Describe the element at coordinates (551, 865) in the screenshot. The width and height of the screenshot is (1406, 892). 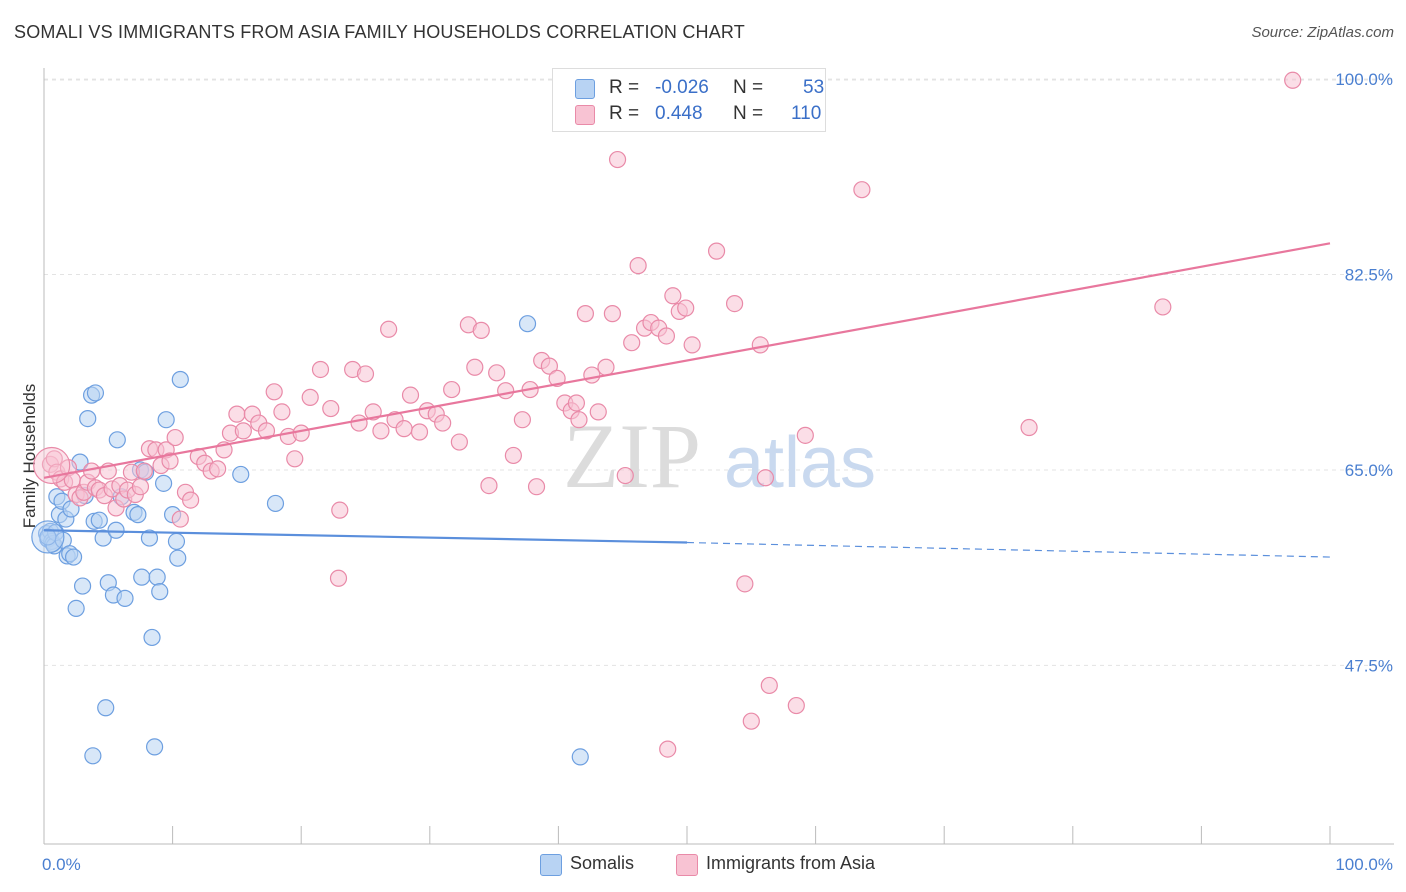
I see `bottom-swatch-somalis` at that location.